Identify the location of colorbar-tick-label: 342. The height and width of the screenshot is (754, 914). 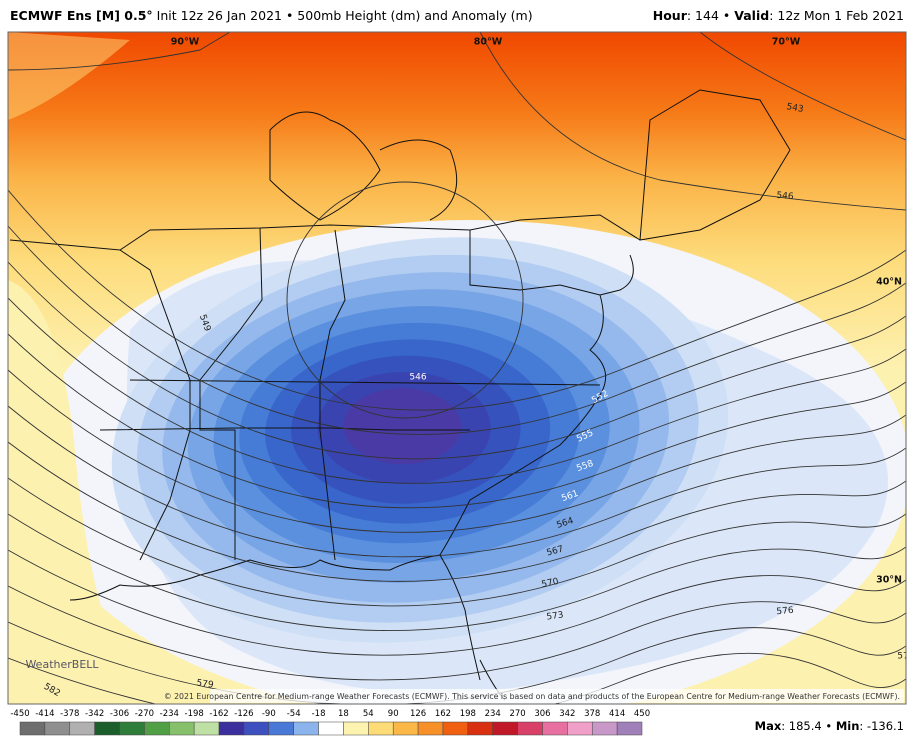
(567, 714).